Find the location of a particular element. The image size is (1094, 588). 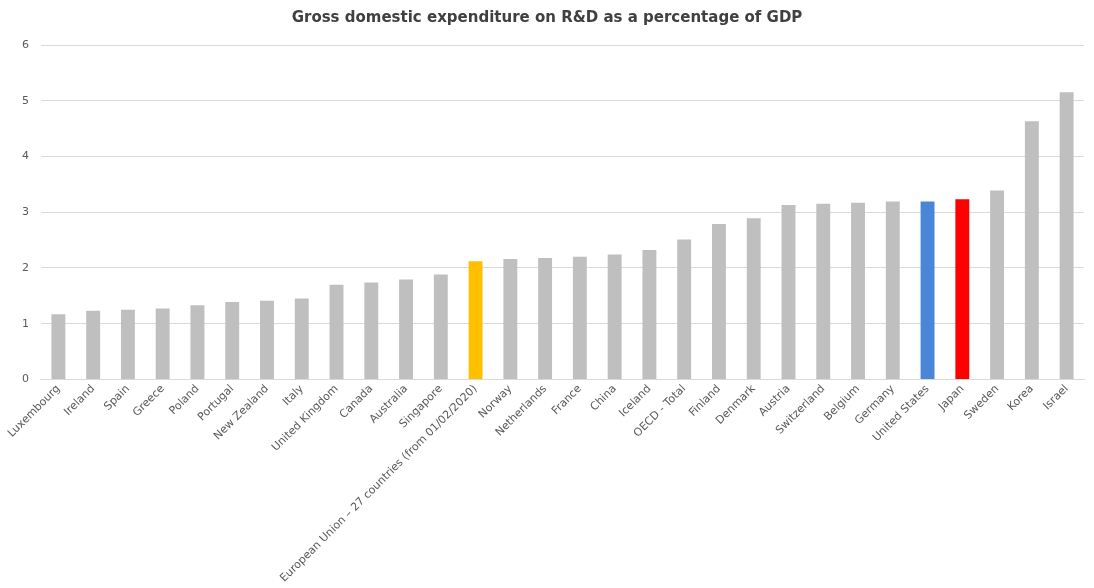

y-tick-label: 1 is located at coordinates (25, 323).